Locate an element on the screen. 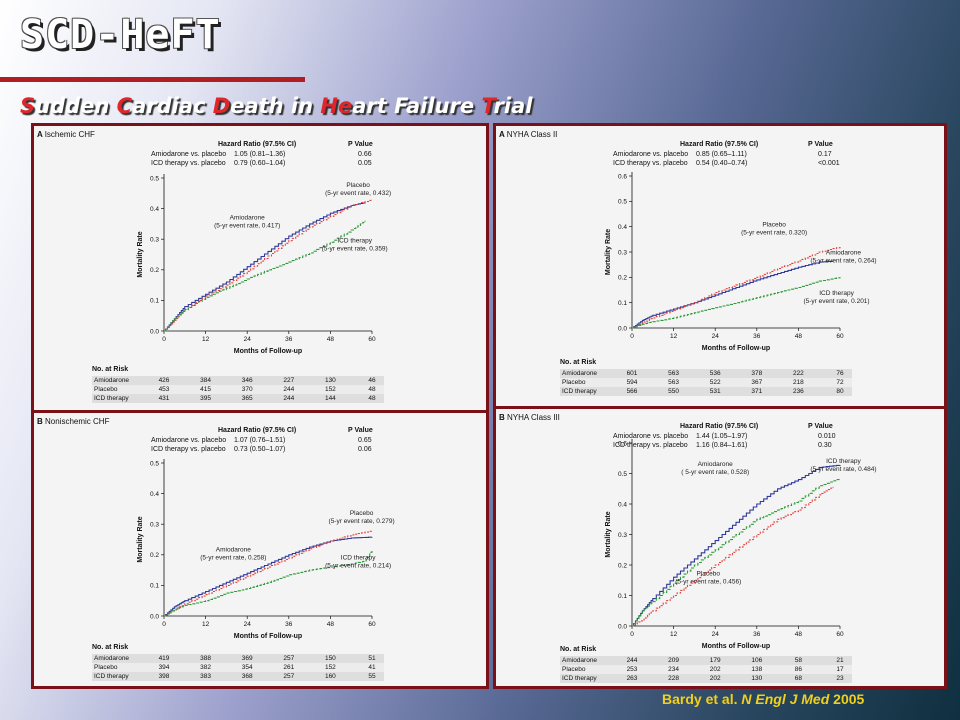 The height and width of the screenshot is (720, 960). risk-count: 144 is located at coordinates (330, 398).